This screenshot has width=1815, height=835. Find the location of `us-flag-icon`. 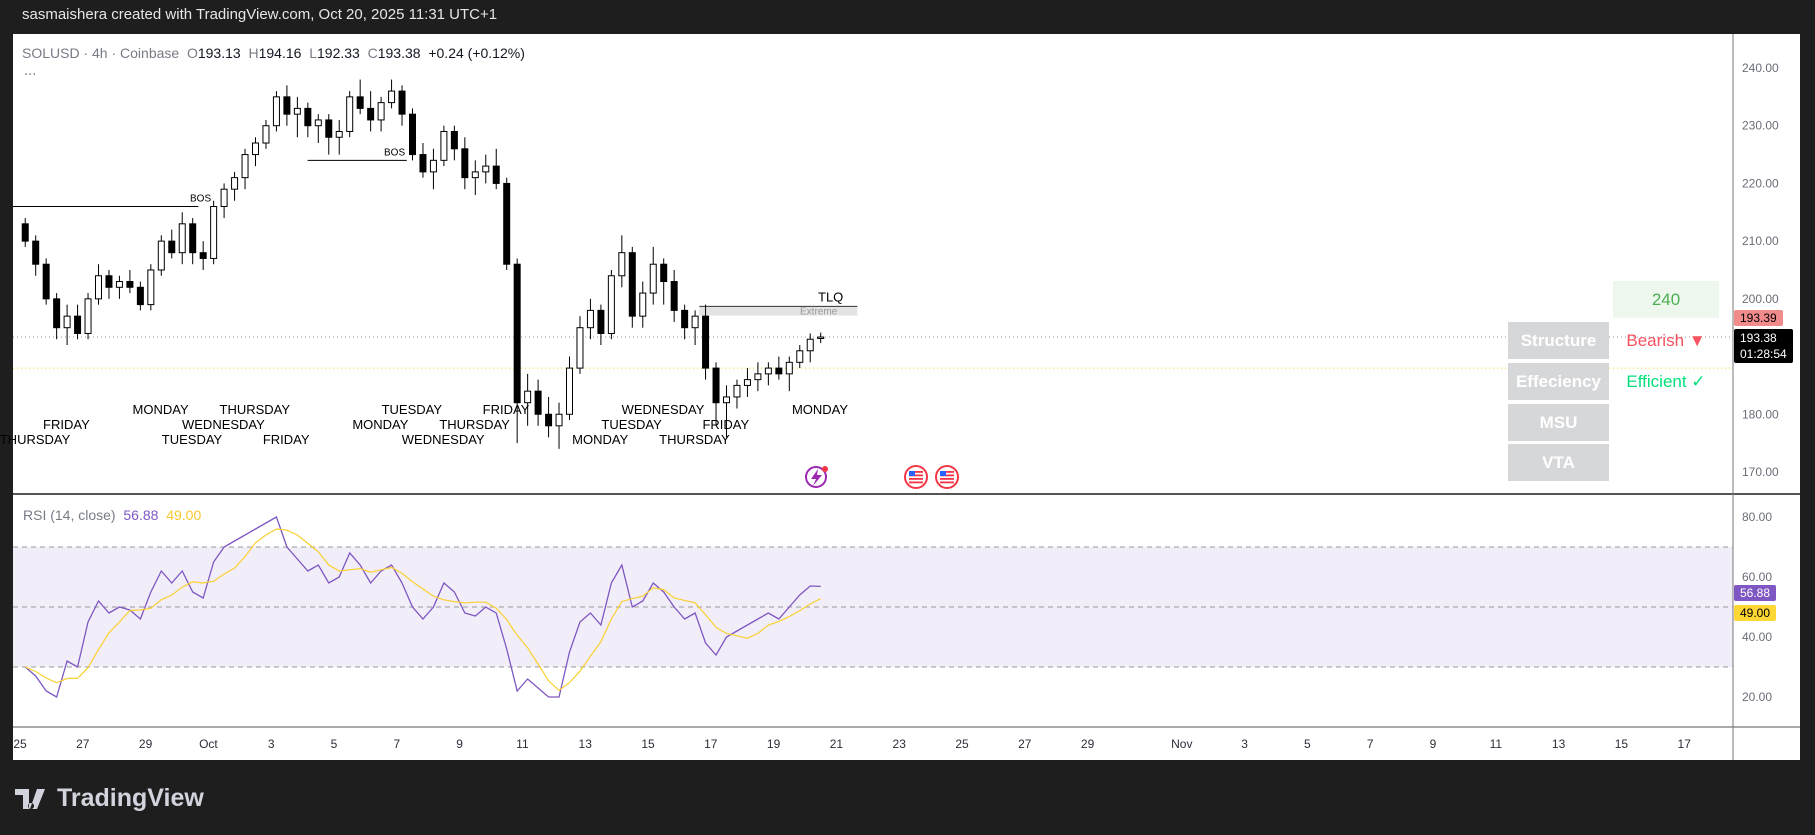

us-flag-icon is located at coordinates (947, 477).